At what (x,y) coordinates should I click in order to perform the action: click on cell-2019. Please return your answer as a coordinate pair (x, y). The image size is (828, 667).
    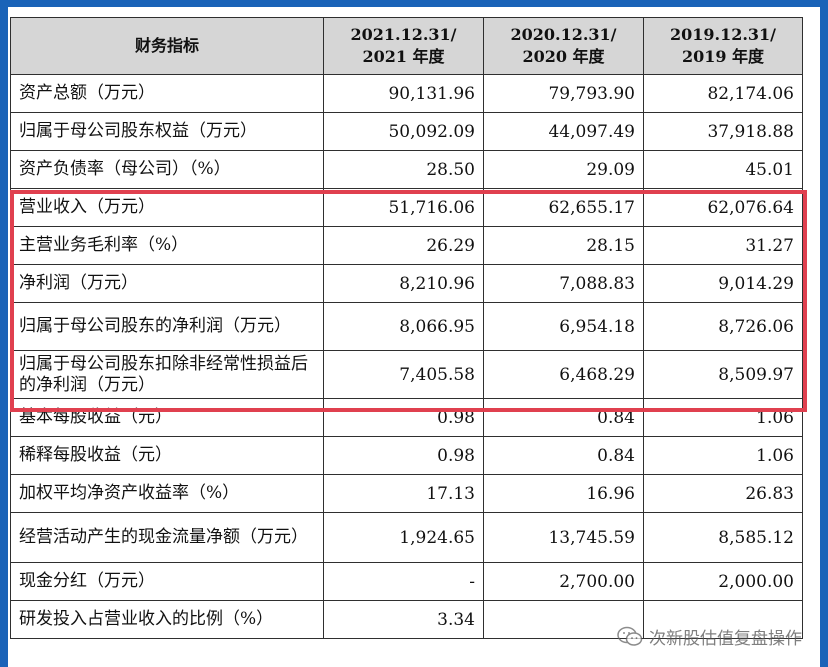
    Looking at the image, I should click on (723, 619).